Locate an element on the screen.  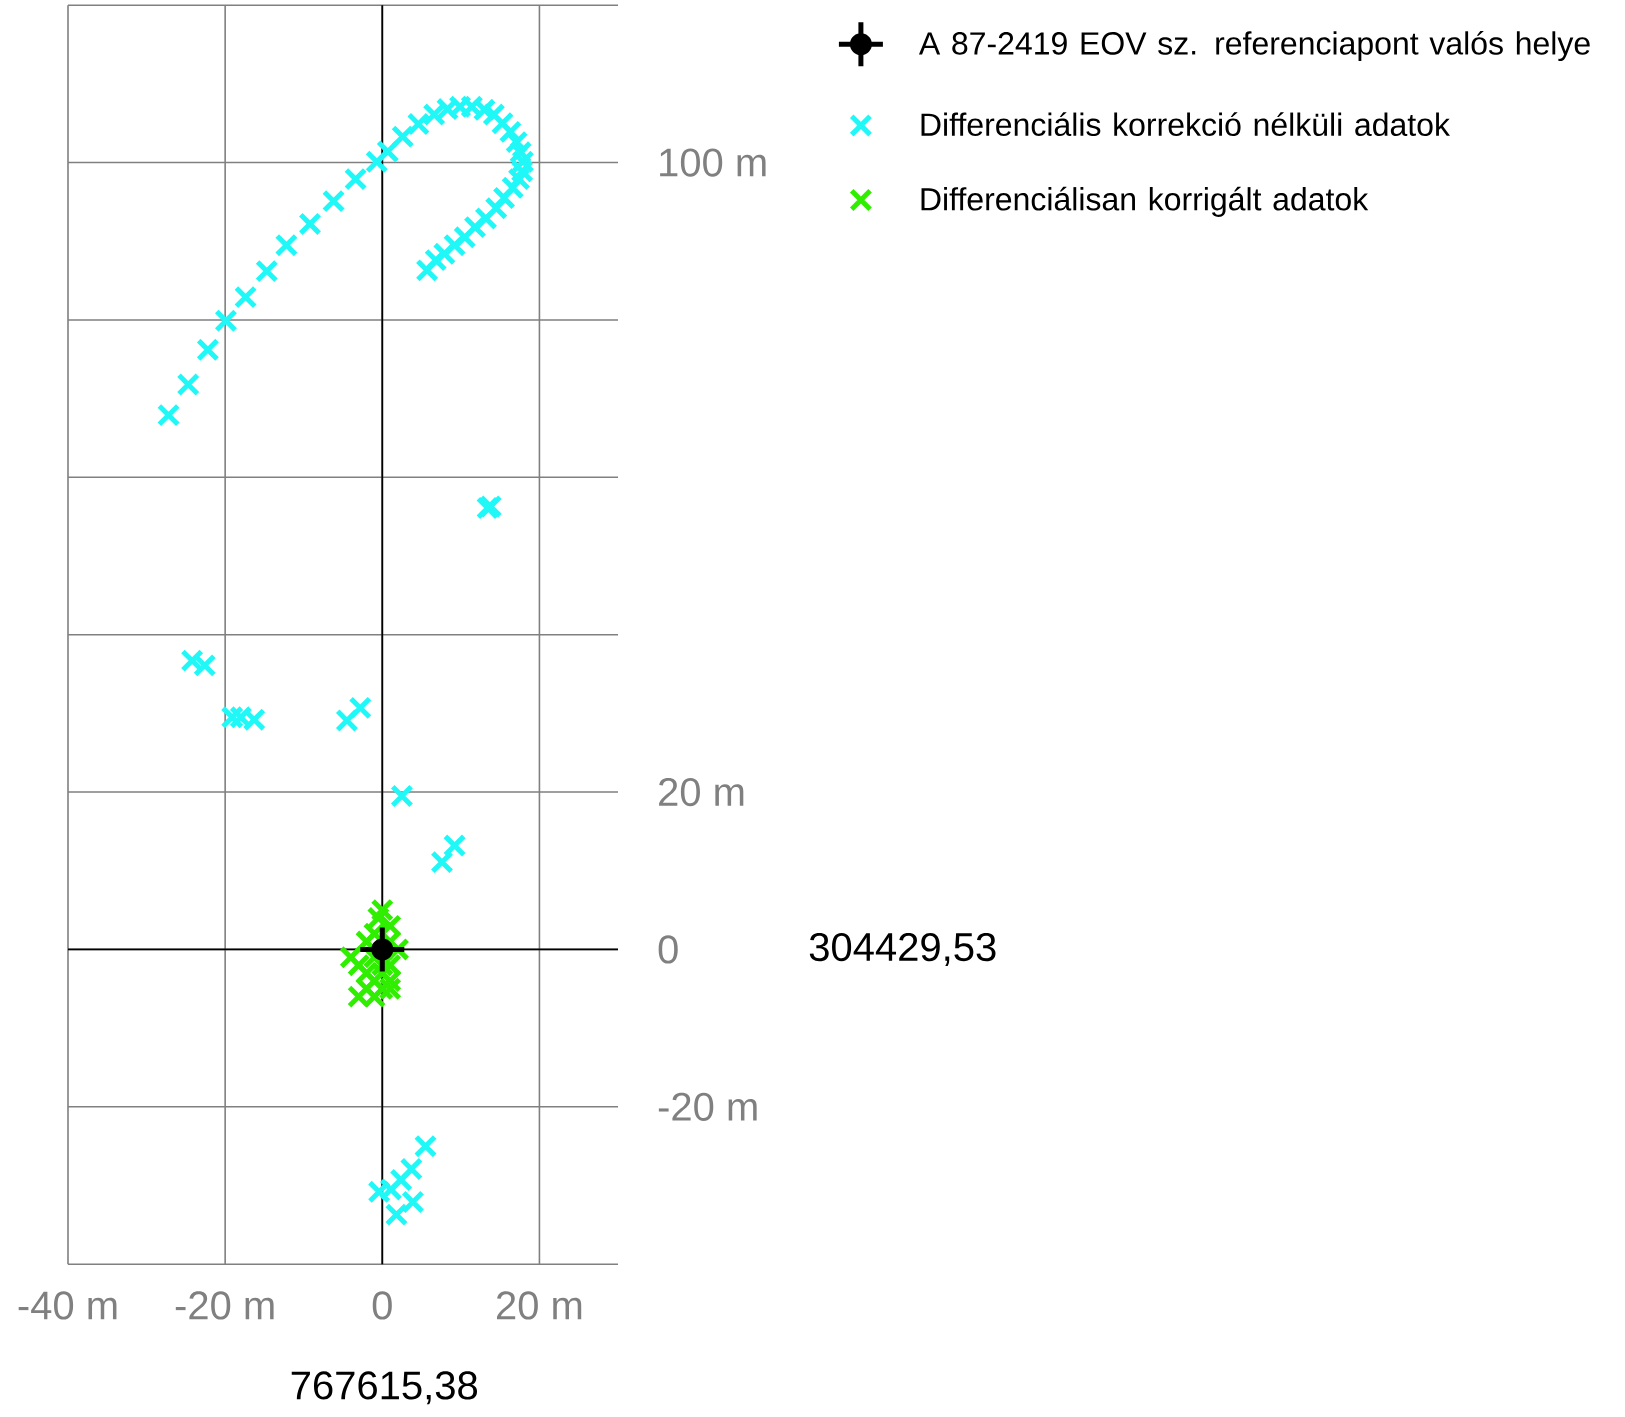
x-tick-label: 0 is located at coordinates (382, 1305).